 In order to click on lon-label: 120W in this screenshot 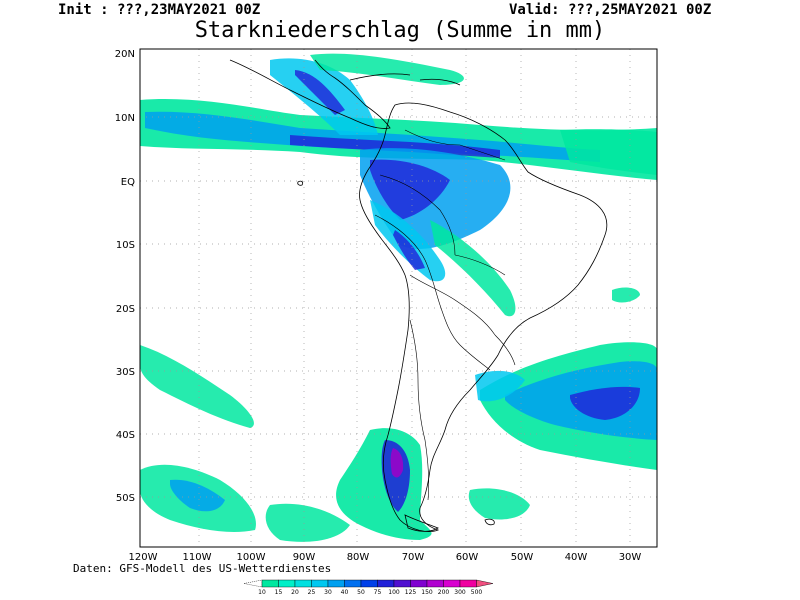, I will do `click(143, 557)`.